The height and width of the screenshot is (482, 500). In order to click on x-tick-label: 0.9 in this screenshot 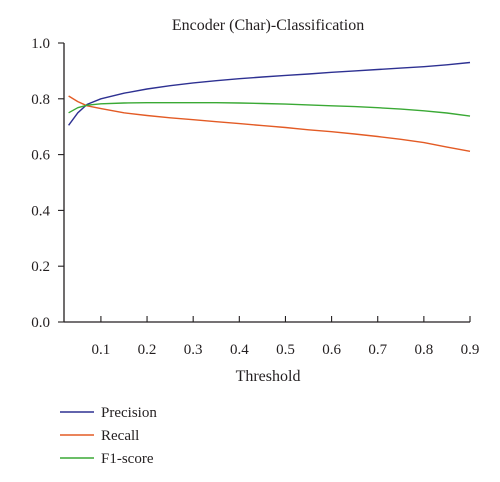, I will do `click(470, 350)`.